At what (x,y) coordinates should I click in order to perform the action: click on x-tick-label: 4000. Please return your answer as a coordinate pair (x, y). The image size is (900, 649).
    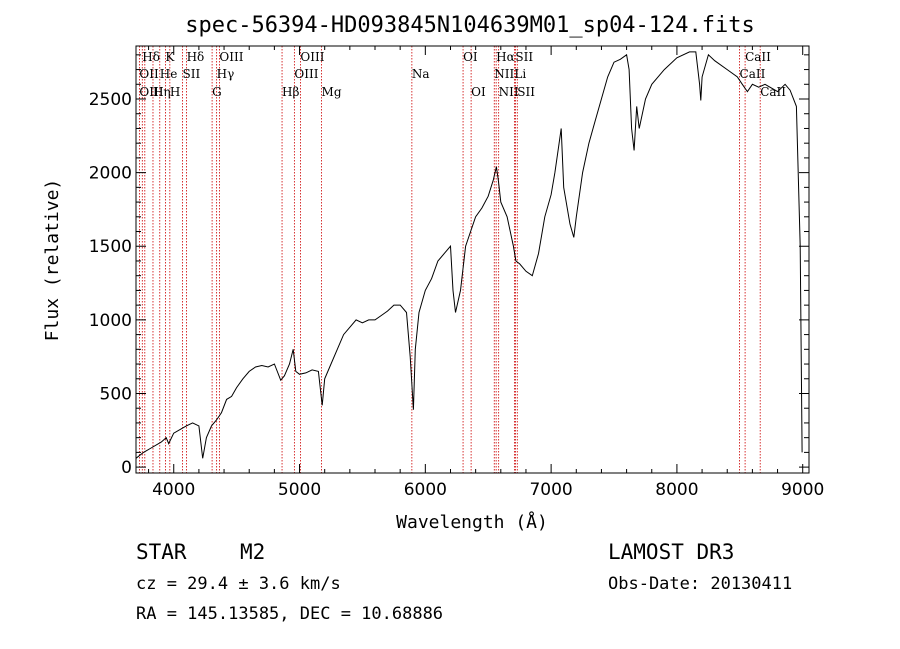
    Looking at the image, I should click on (173, 490).